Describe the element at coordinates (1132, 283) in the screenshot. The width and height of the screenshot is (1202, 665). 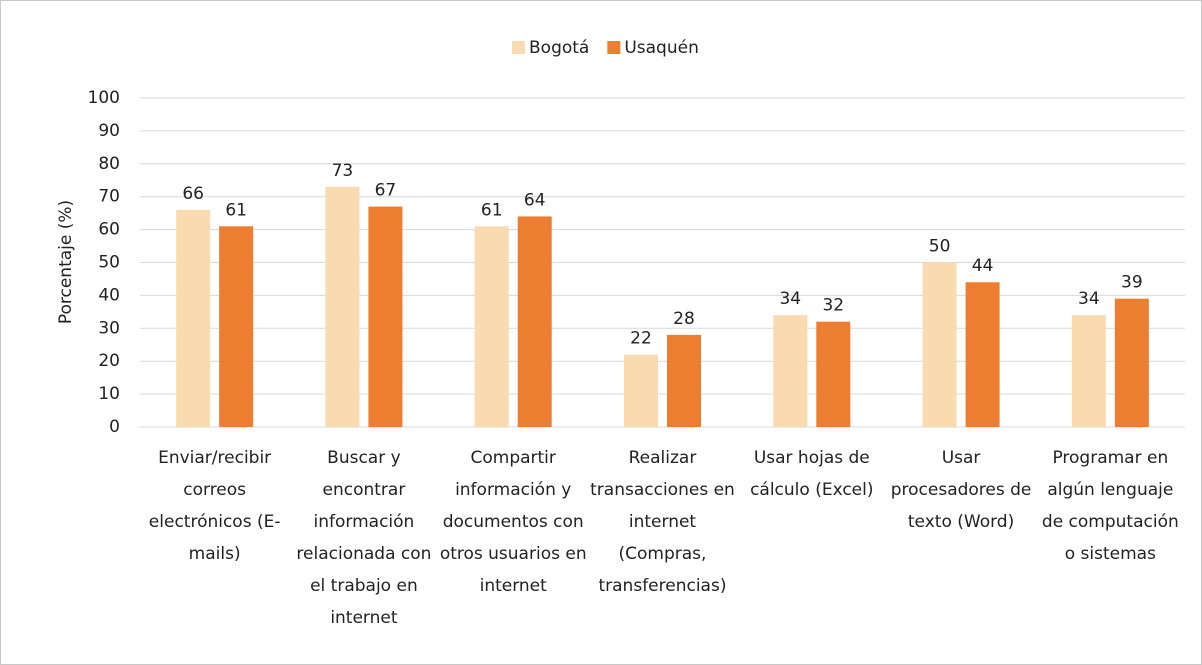
I see `data-label: 39` at that location.